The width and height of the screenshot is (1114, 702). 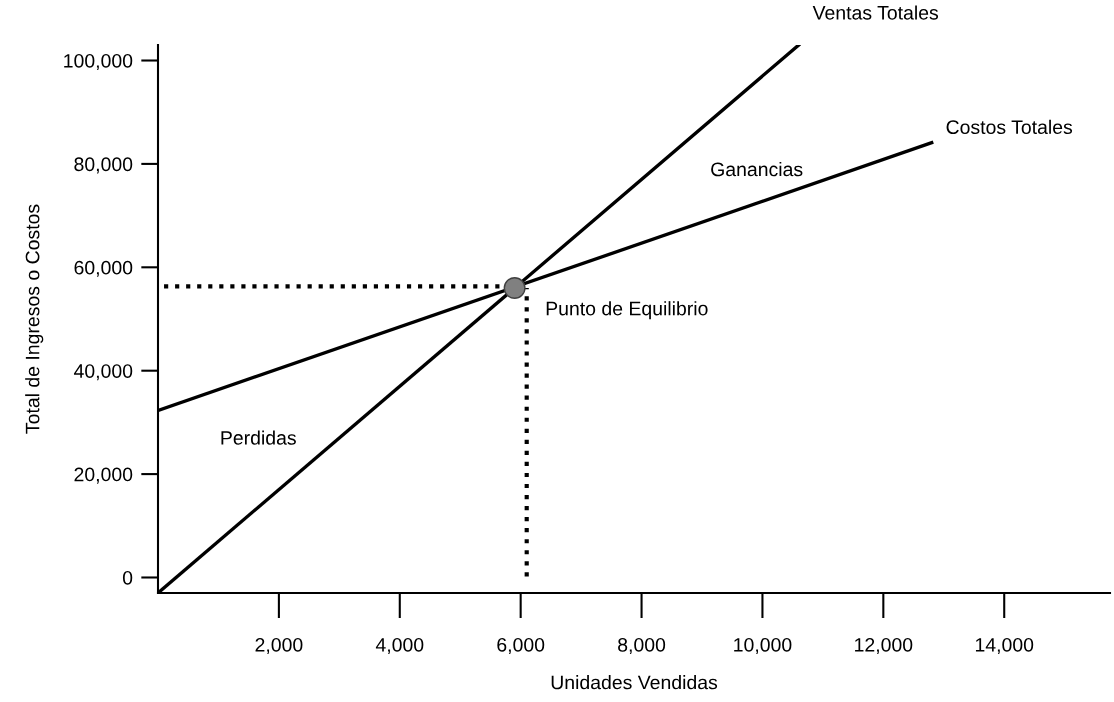 I want to click on x-tick-label: 4,000, so click(x=399, y=646).